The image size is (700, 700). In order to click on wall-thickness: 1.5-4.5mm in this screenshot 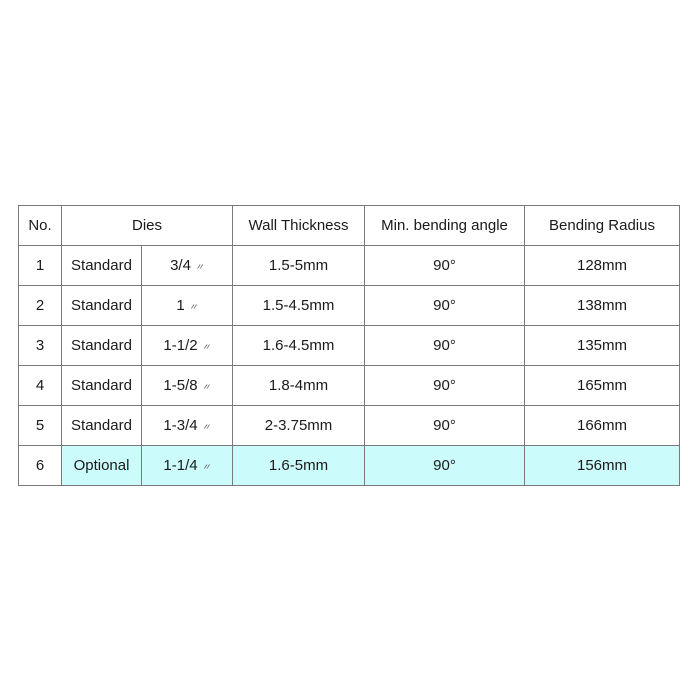, I will do `click(298, 305)`.